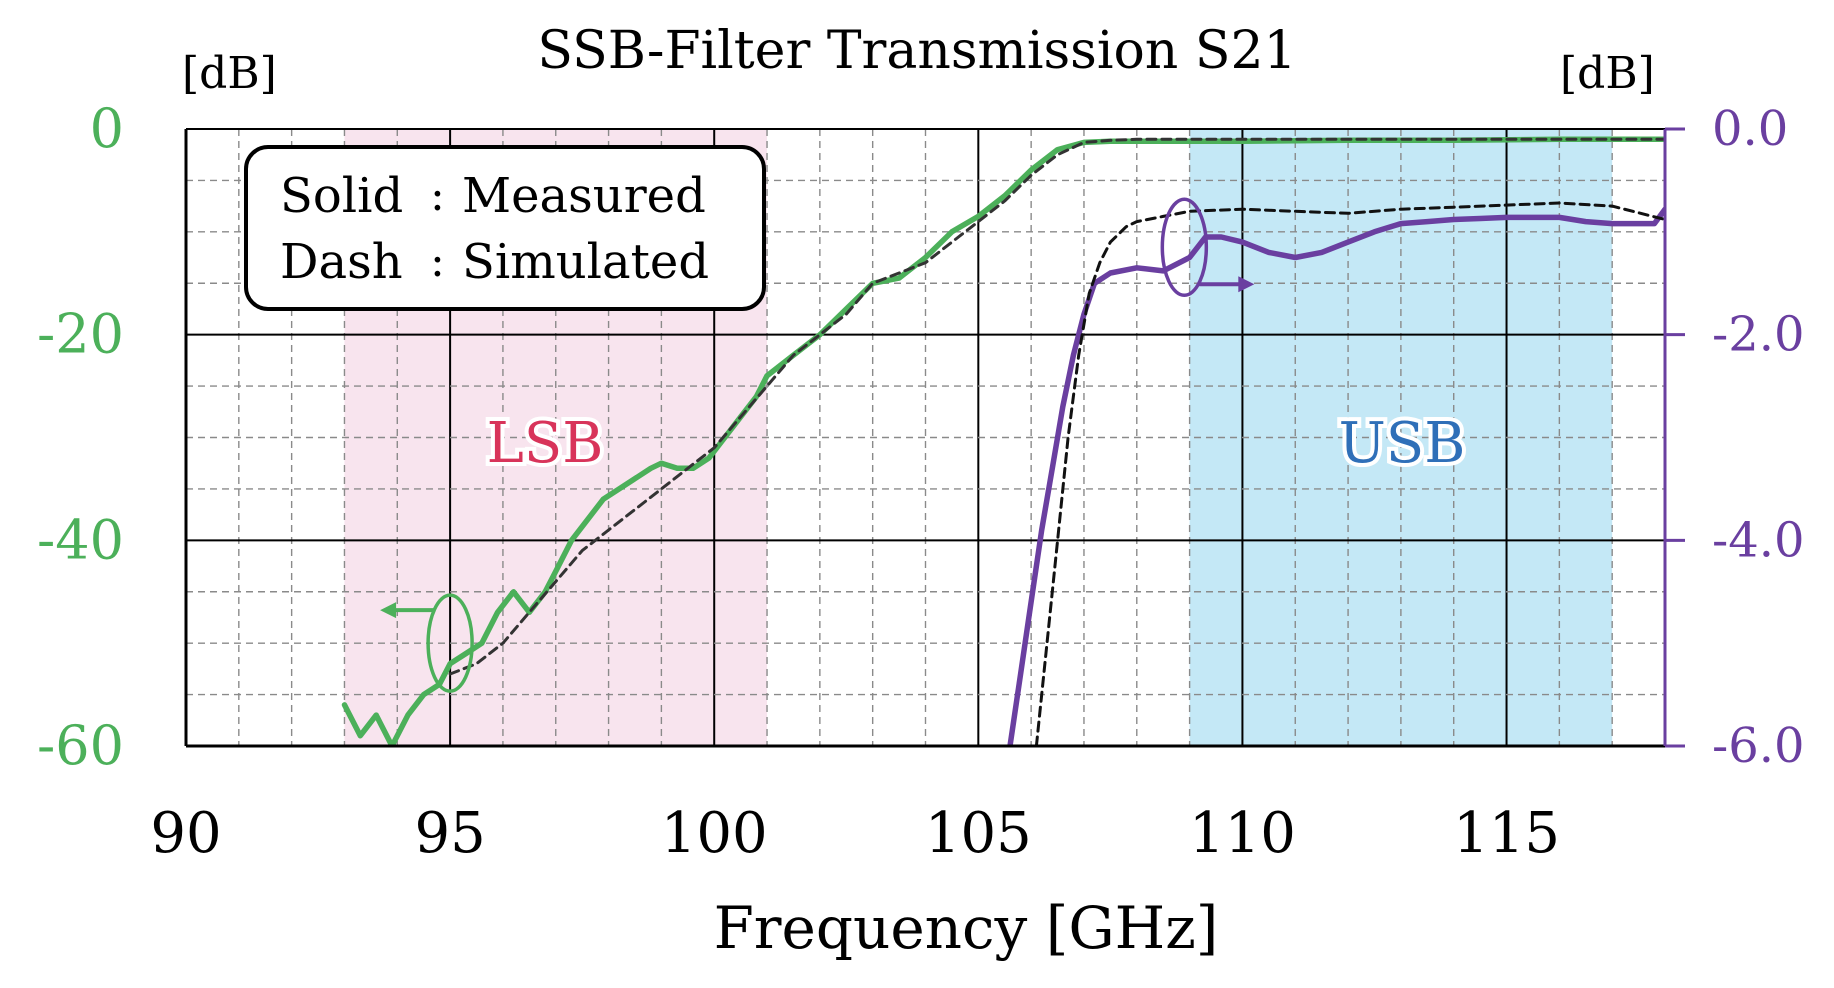 This screenshot has height=988, width=1834. I want to click on y-right-tick-label: -6.0, so click(1758, 746).